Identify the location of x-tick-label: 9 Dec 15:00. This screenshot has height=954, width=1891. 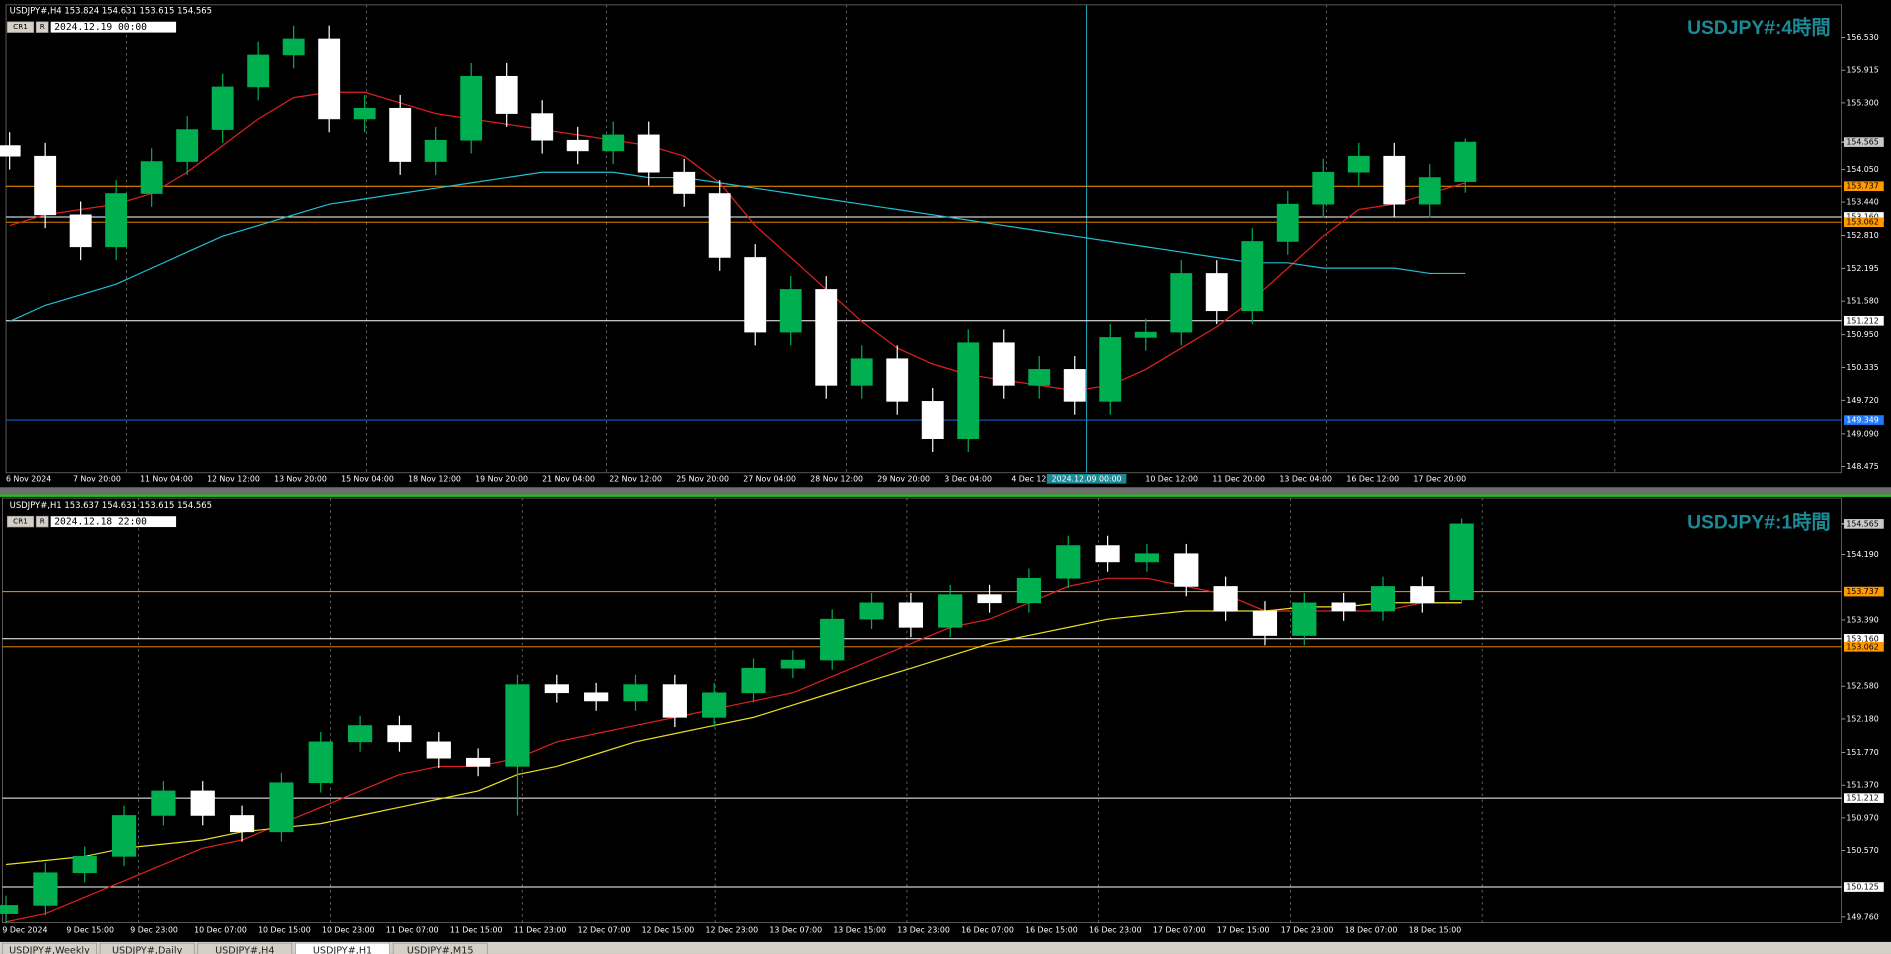
(90, 929).